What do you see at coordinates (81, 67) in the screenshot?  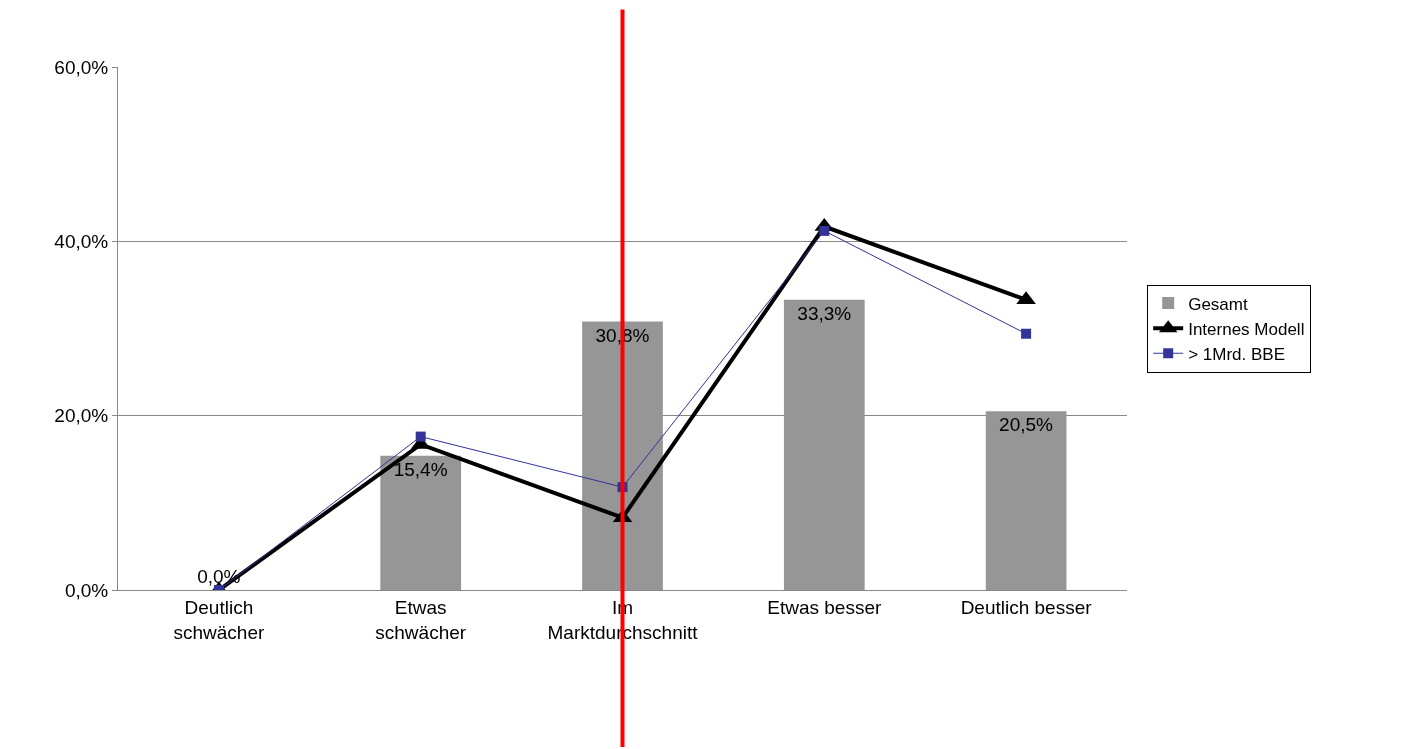 I see `y-tick-label: 60,0%` at bounding box center [81, 67].